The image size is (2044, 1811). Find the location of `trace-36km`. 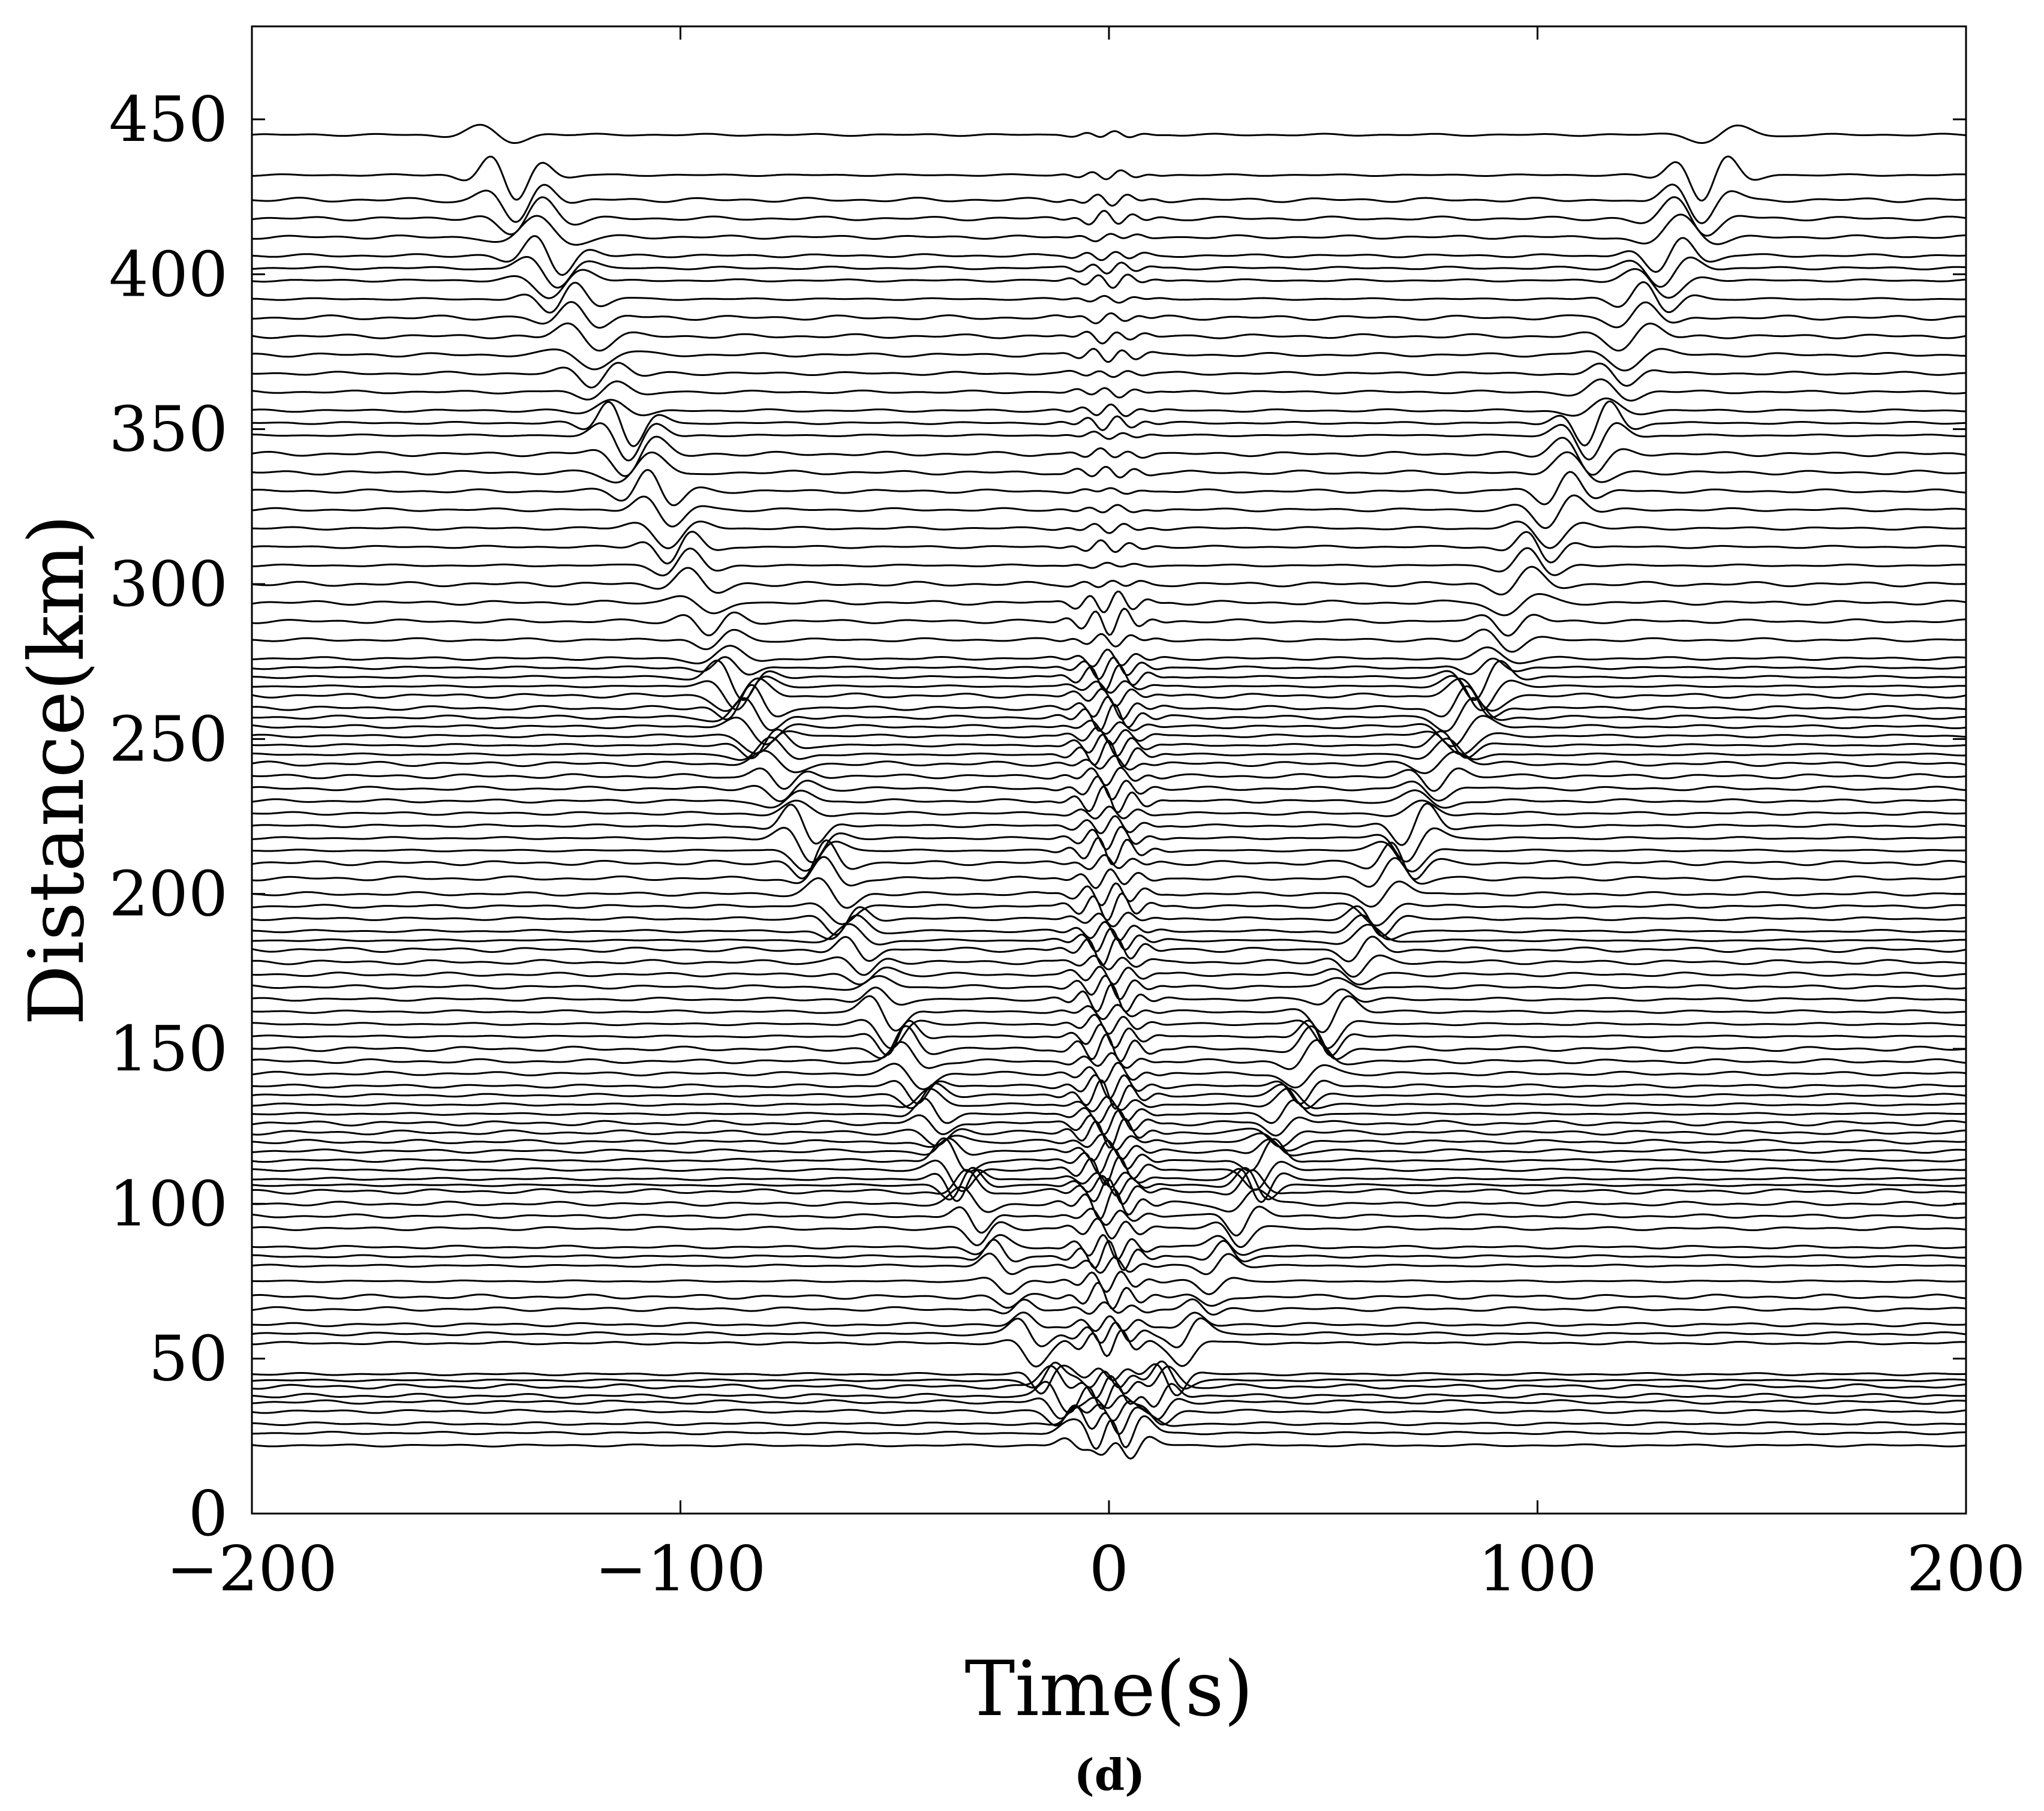

trace-36km is located at coordinates (1109, 1407).